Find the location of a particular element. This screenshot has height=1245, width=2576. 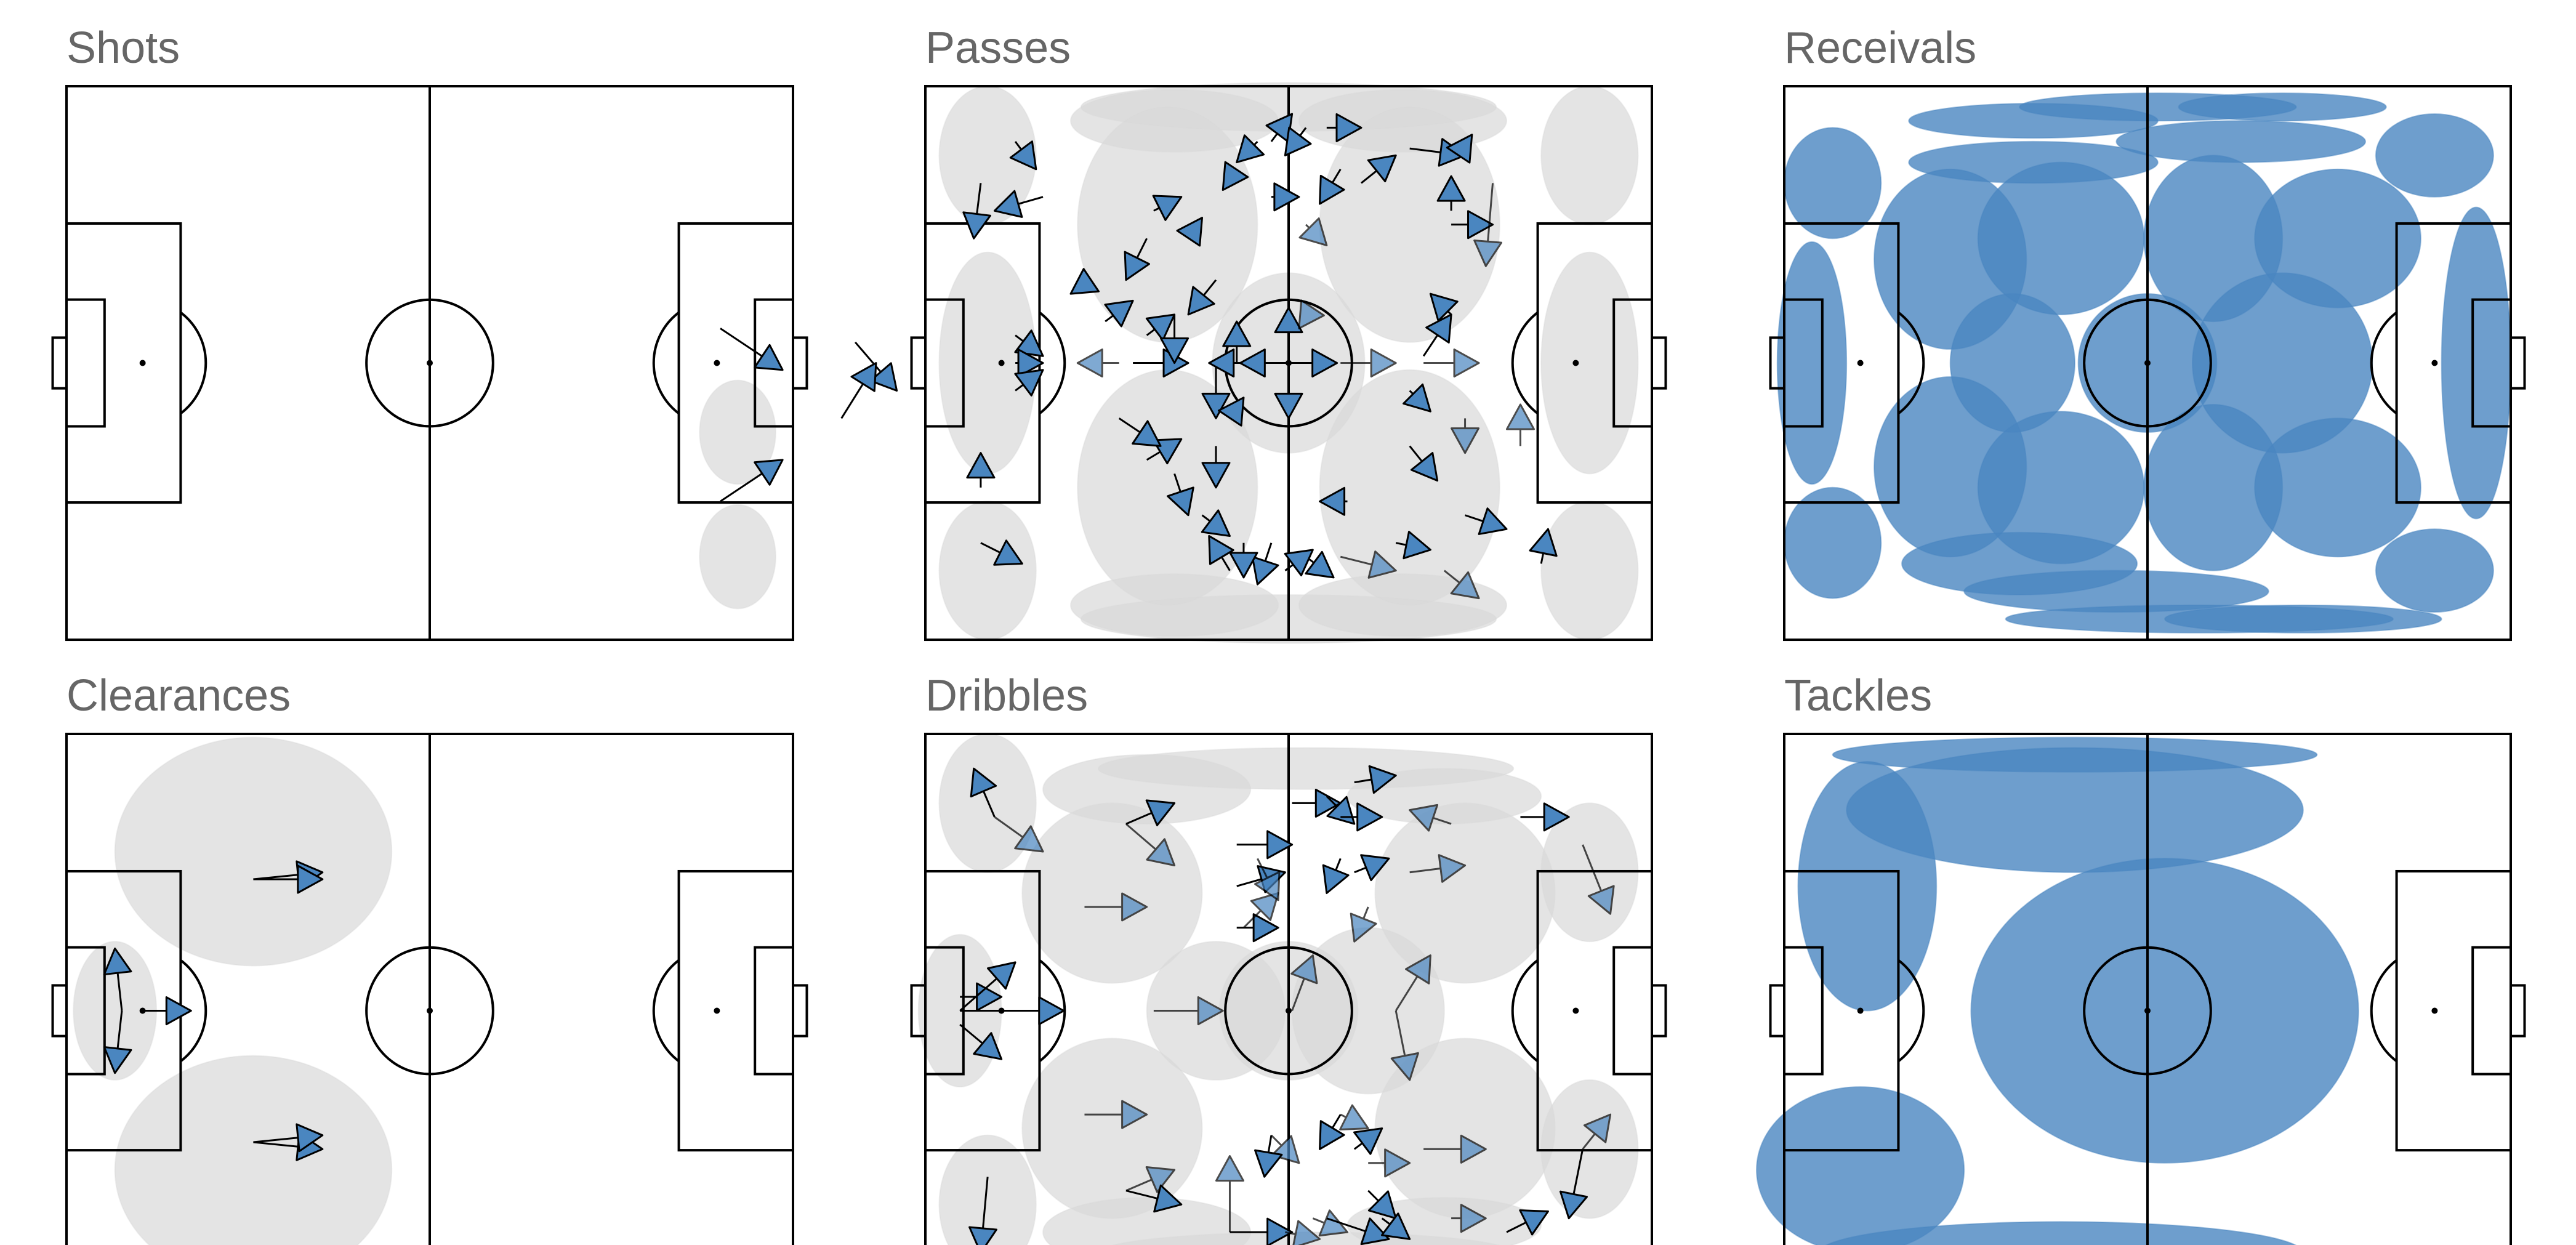

goal-right is located at coordinates (800, 1011).